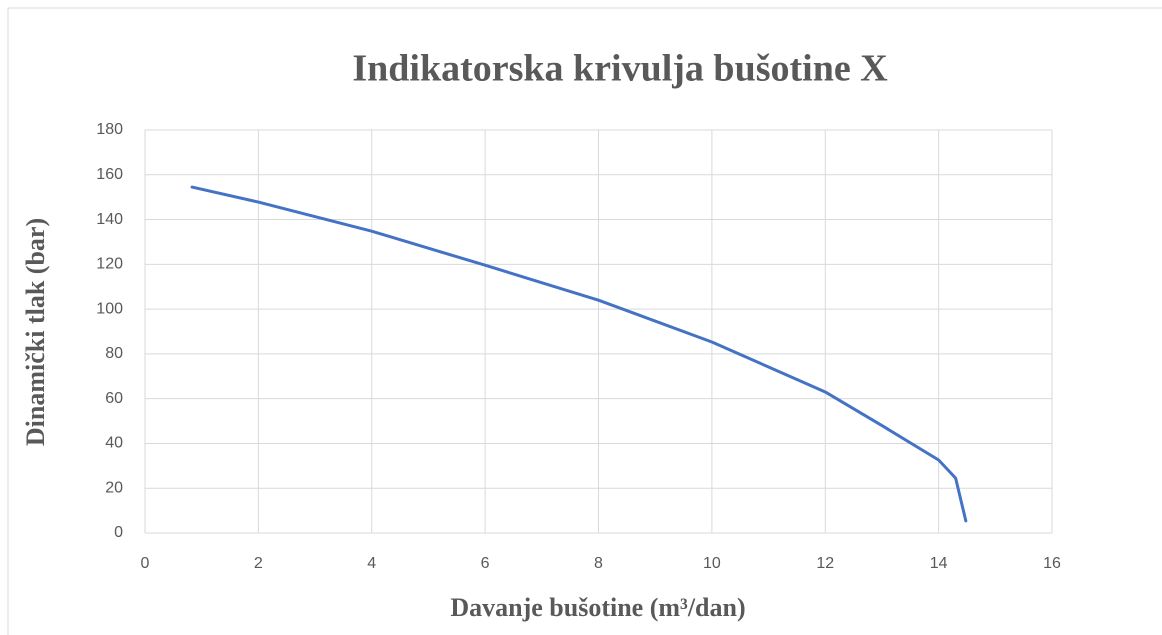 The image size is (1162, 635). Describe the element at coordinates (35, 332) in the screenshot. I see `y-axis-title: Dinamički tlak (bar)` at that location.